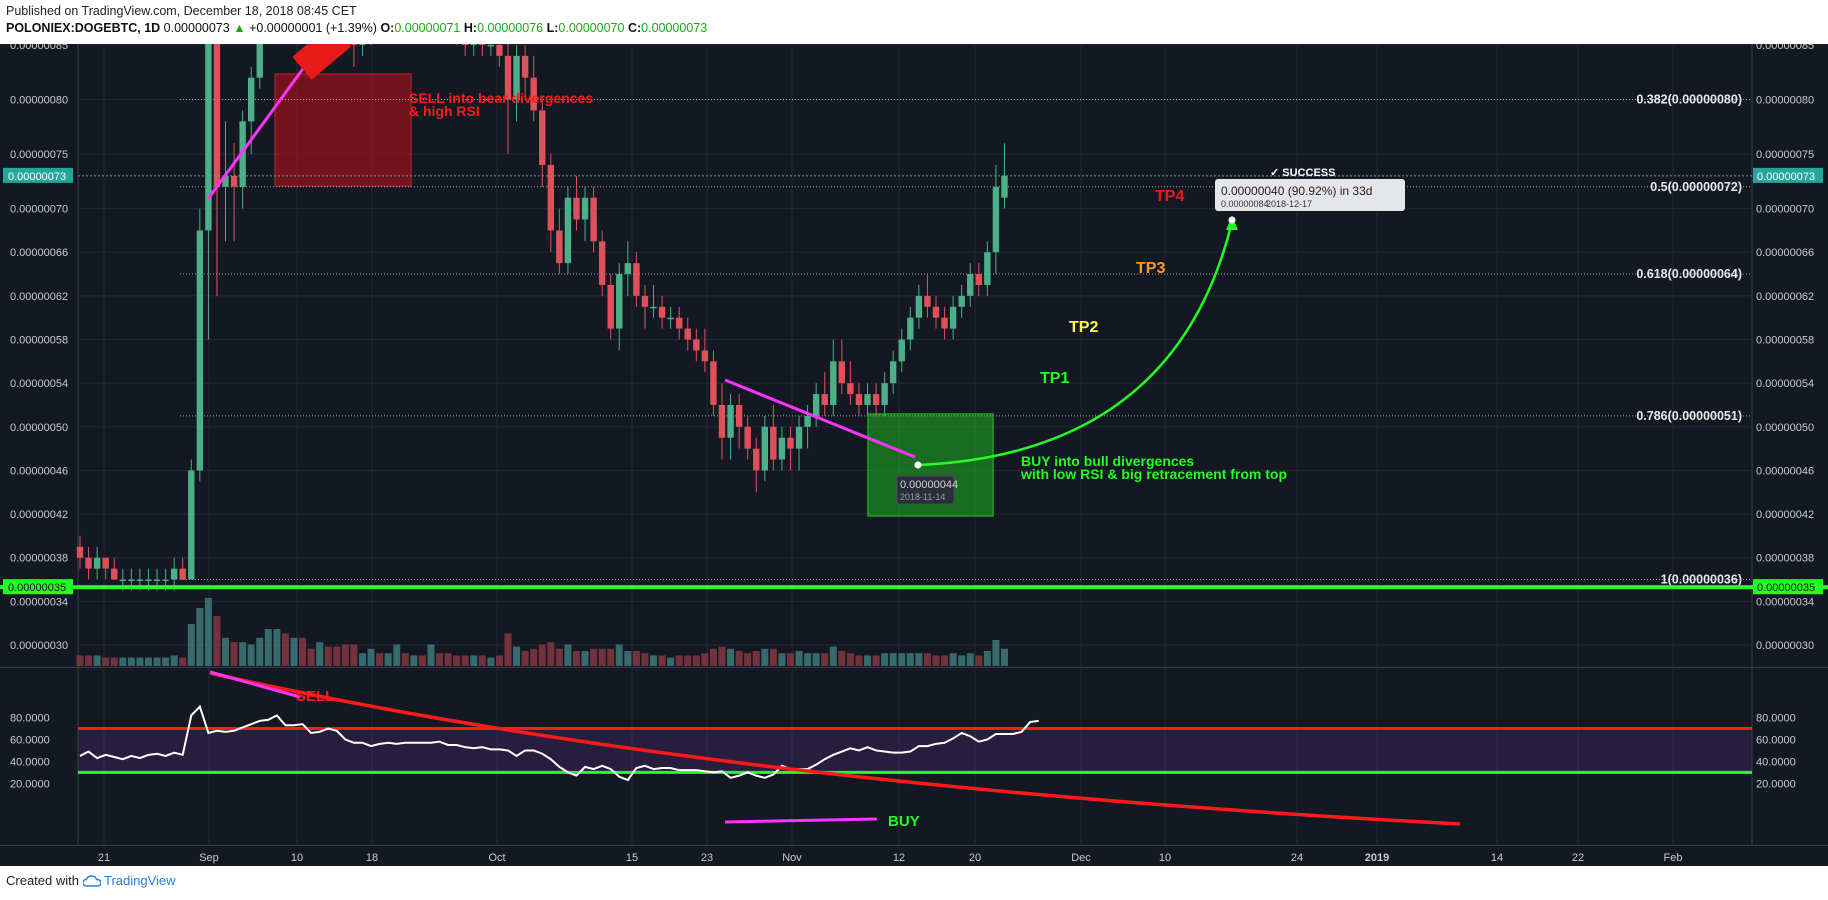  I want to click on fib-level-label: 0.786(0.00000051), so click(1689, 416).